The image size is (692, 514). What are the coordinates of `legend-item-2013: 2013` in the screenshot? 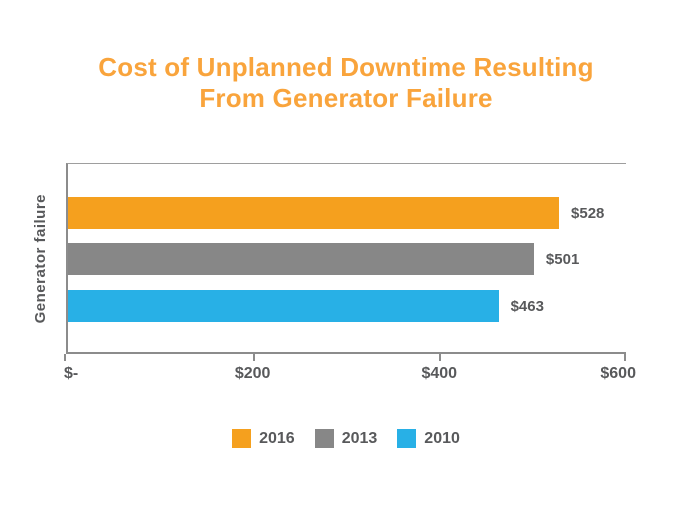 It's located at (346, 438).